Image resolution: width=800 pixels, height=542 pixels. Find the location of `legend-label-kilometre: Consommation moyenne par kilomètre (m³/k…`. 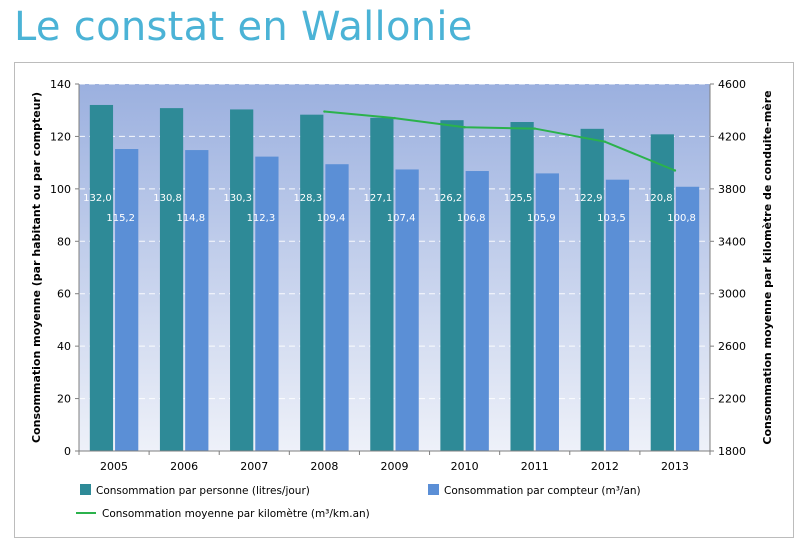

legend-label-kilometre: Consommation moyenne par kilomètre (m³/k… is located at coordinates (236, 514).